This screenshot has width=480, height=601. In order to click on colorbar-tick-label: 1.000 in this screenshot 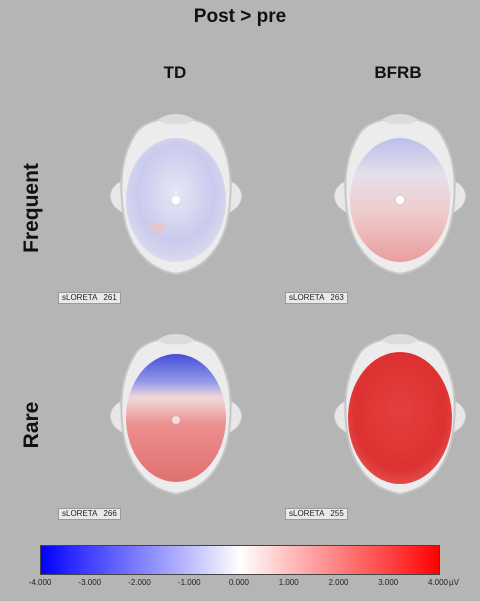, I will do `click(288, 582)`.